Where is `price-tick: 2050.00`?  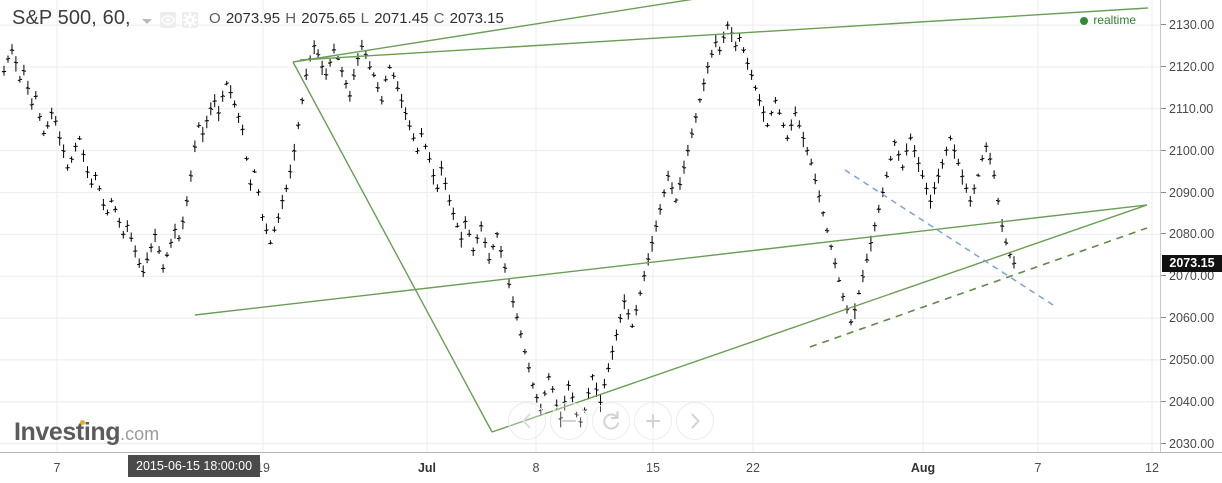 price-tick: 2050.00 is located at coordinates (1187, 360).